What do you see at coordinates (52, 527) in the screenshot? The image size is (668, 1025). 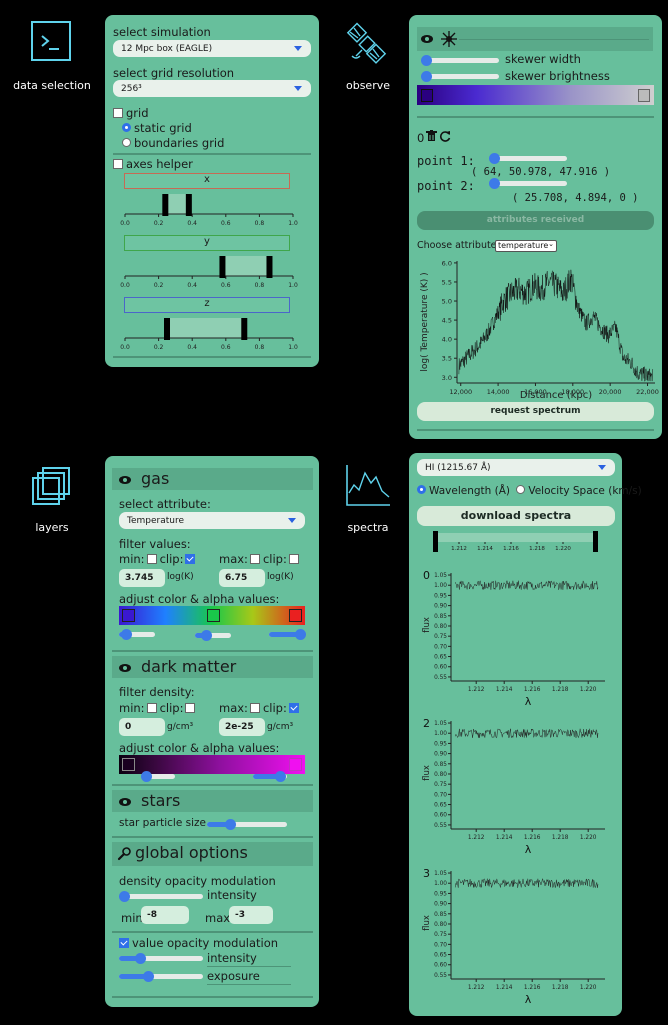 I see `nav-layers: layers` at bounding box center [52, 527].